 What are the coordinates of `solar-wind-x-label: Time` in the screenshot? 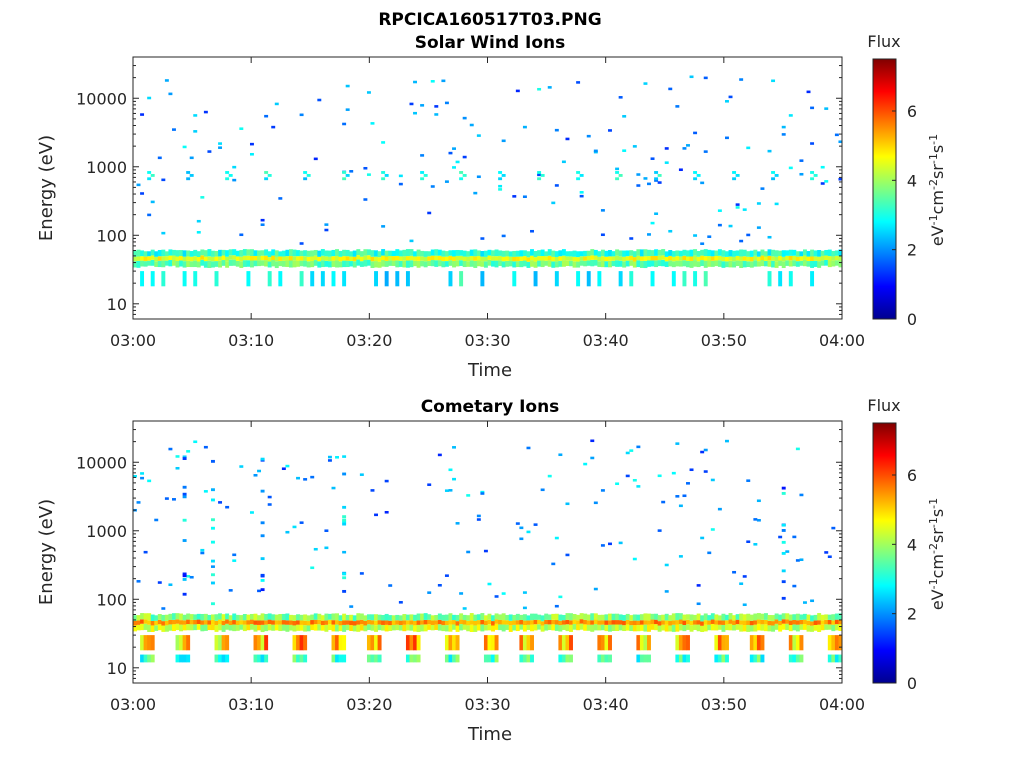 It's located at (489, 370).